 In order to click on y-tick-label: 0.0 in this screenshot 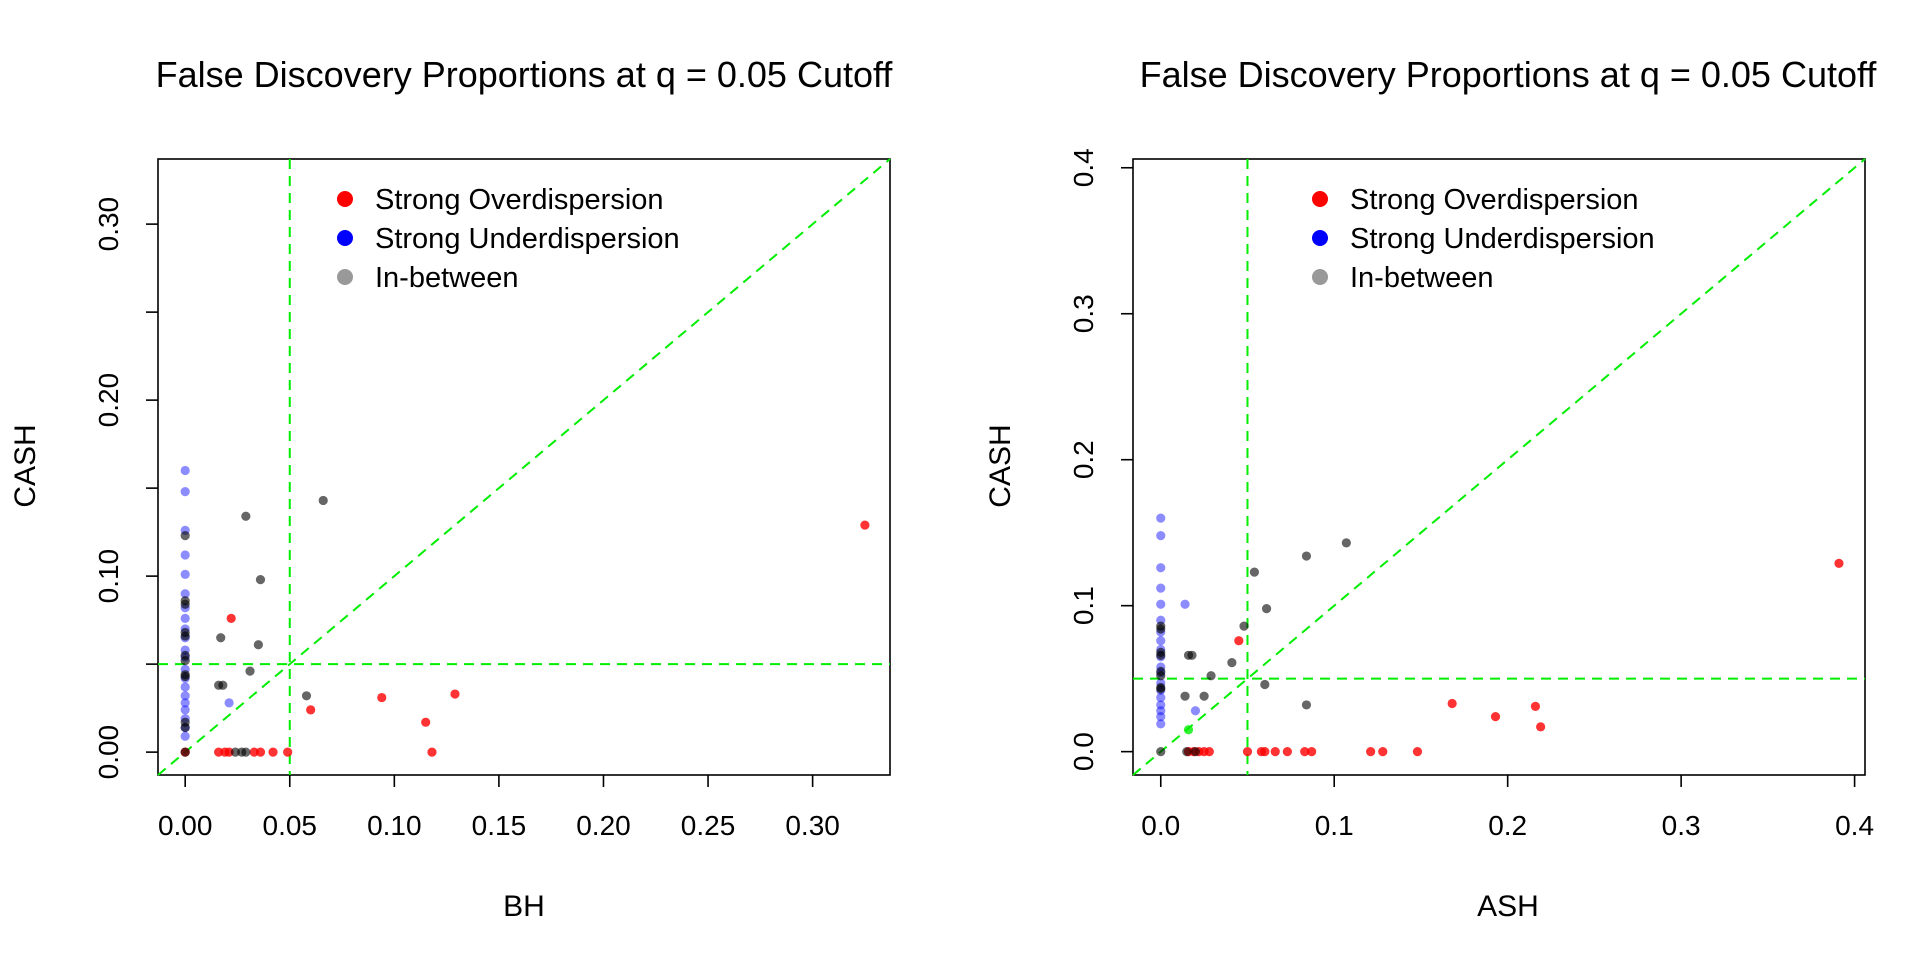, I will do `click(1083, 751)`.